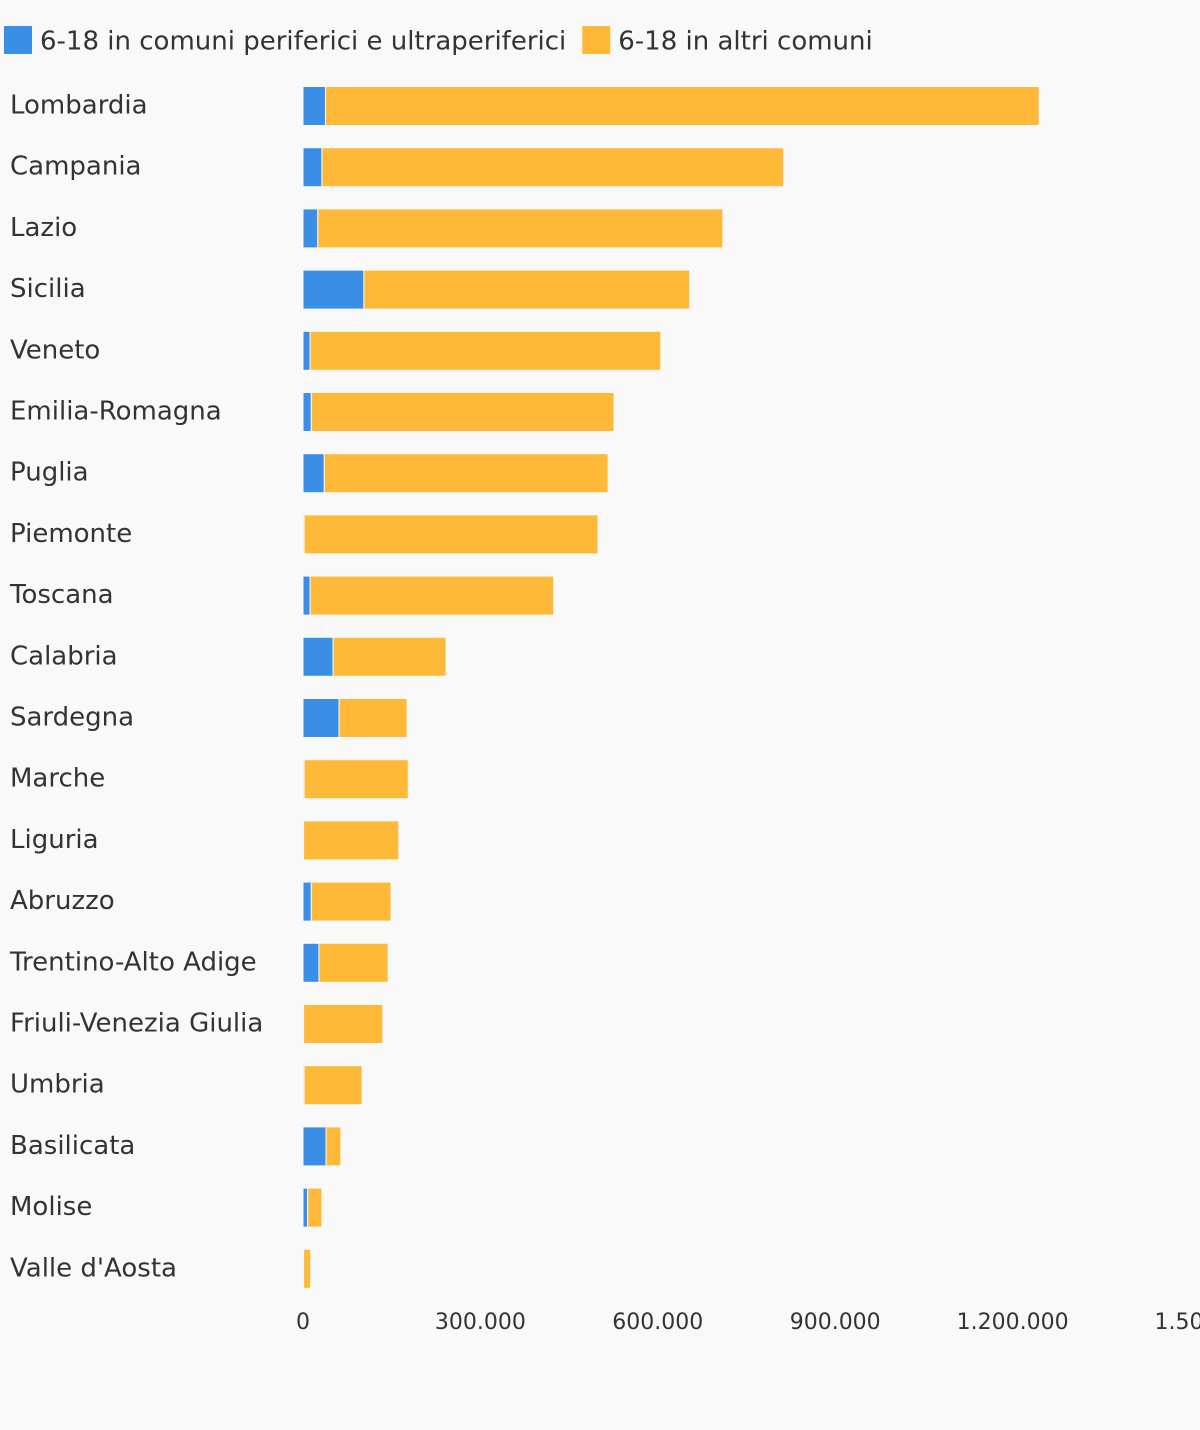 The width and height of the screenshot is (1200, 1430). Describe the element at coordinates (835, 1322) in the screenshot. I see `x-tick-label: 900.000` at that location.